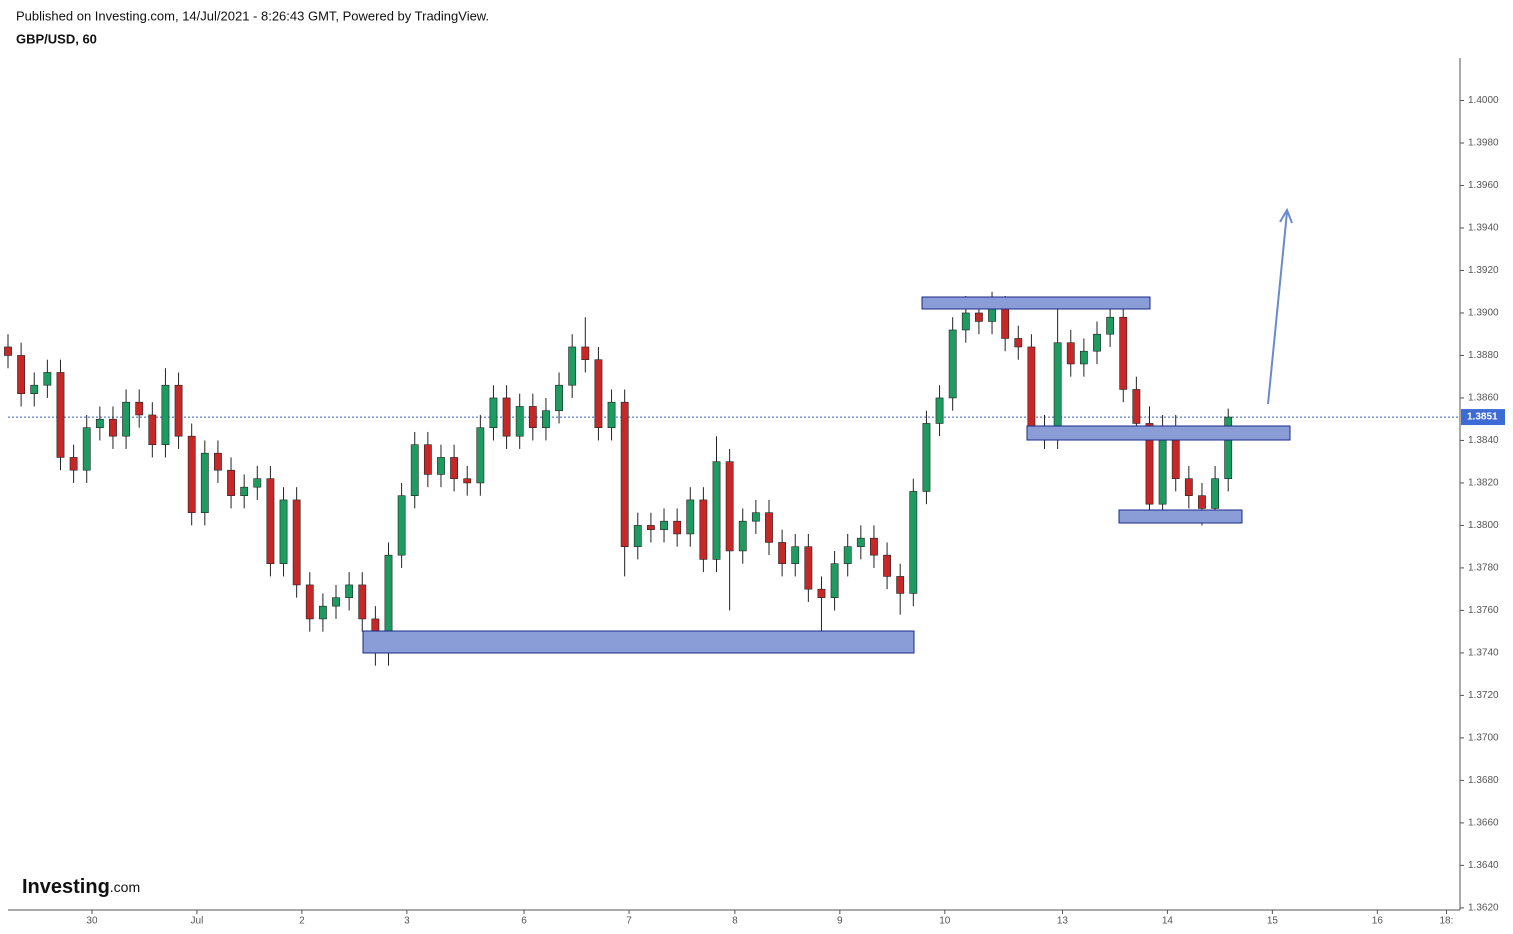  I want to click on y-tick-label: 1.3780, so click(1483, 568).